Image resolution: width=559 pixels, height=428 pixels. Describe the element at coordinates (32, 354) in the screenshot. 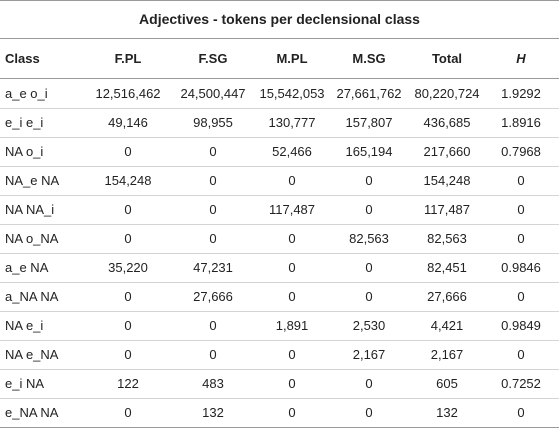

I see `row-label: NA e_NA` at that location.